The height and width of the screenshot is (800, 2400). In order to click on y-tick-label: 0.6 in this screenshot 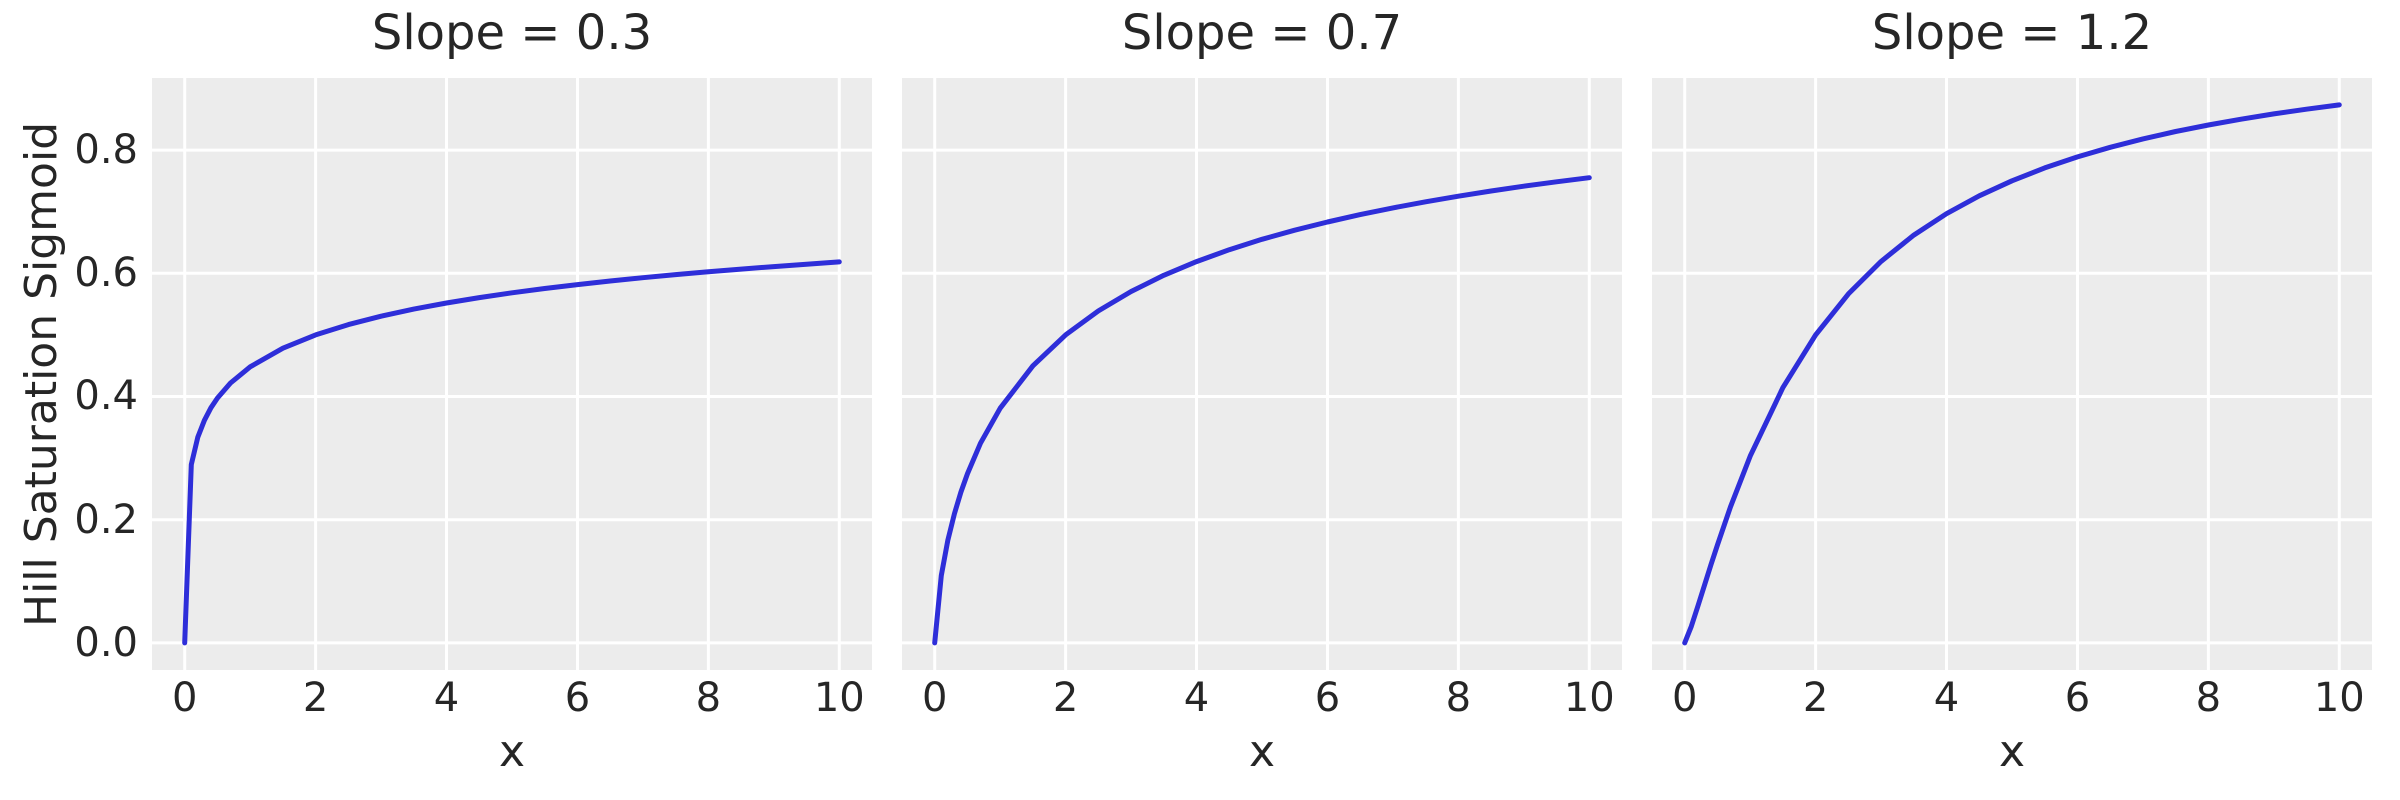, I will do `click(106, 273)`.